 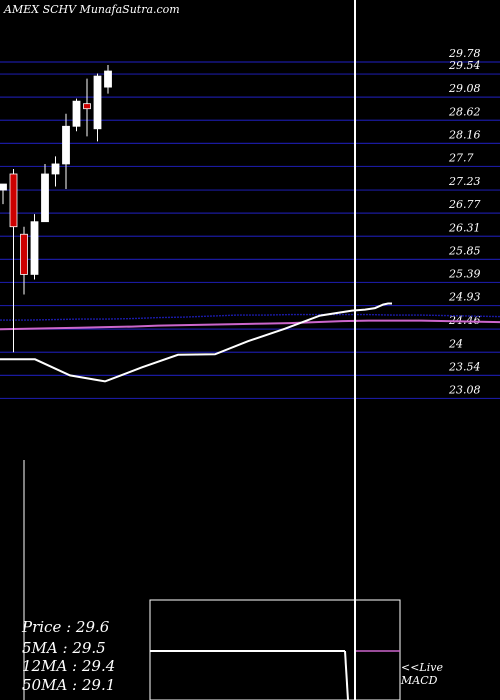 I want to click on y-tick-label: 27.7, so click(x=461, y=157).